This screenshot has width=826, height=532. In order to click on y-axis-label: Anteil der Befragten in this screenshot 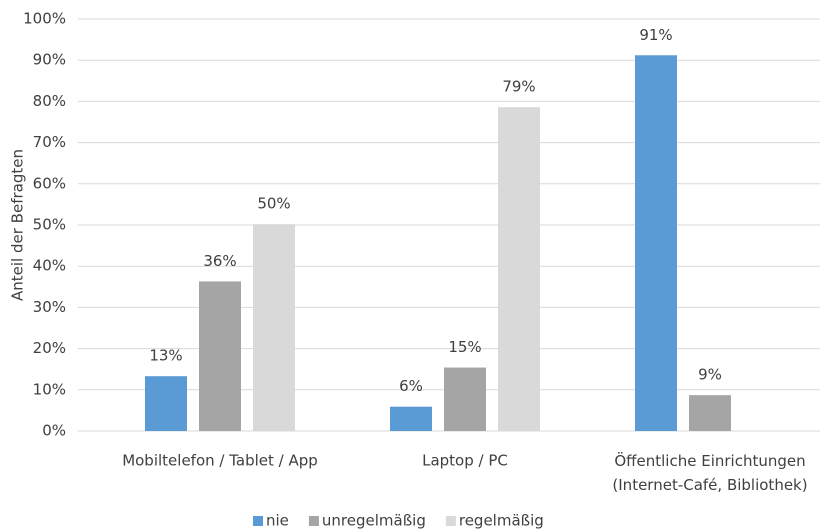, I will do `click(18, 225)`.